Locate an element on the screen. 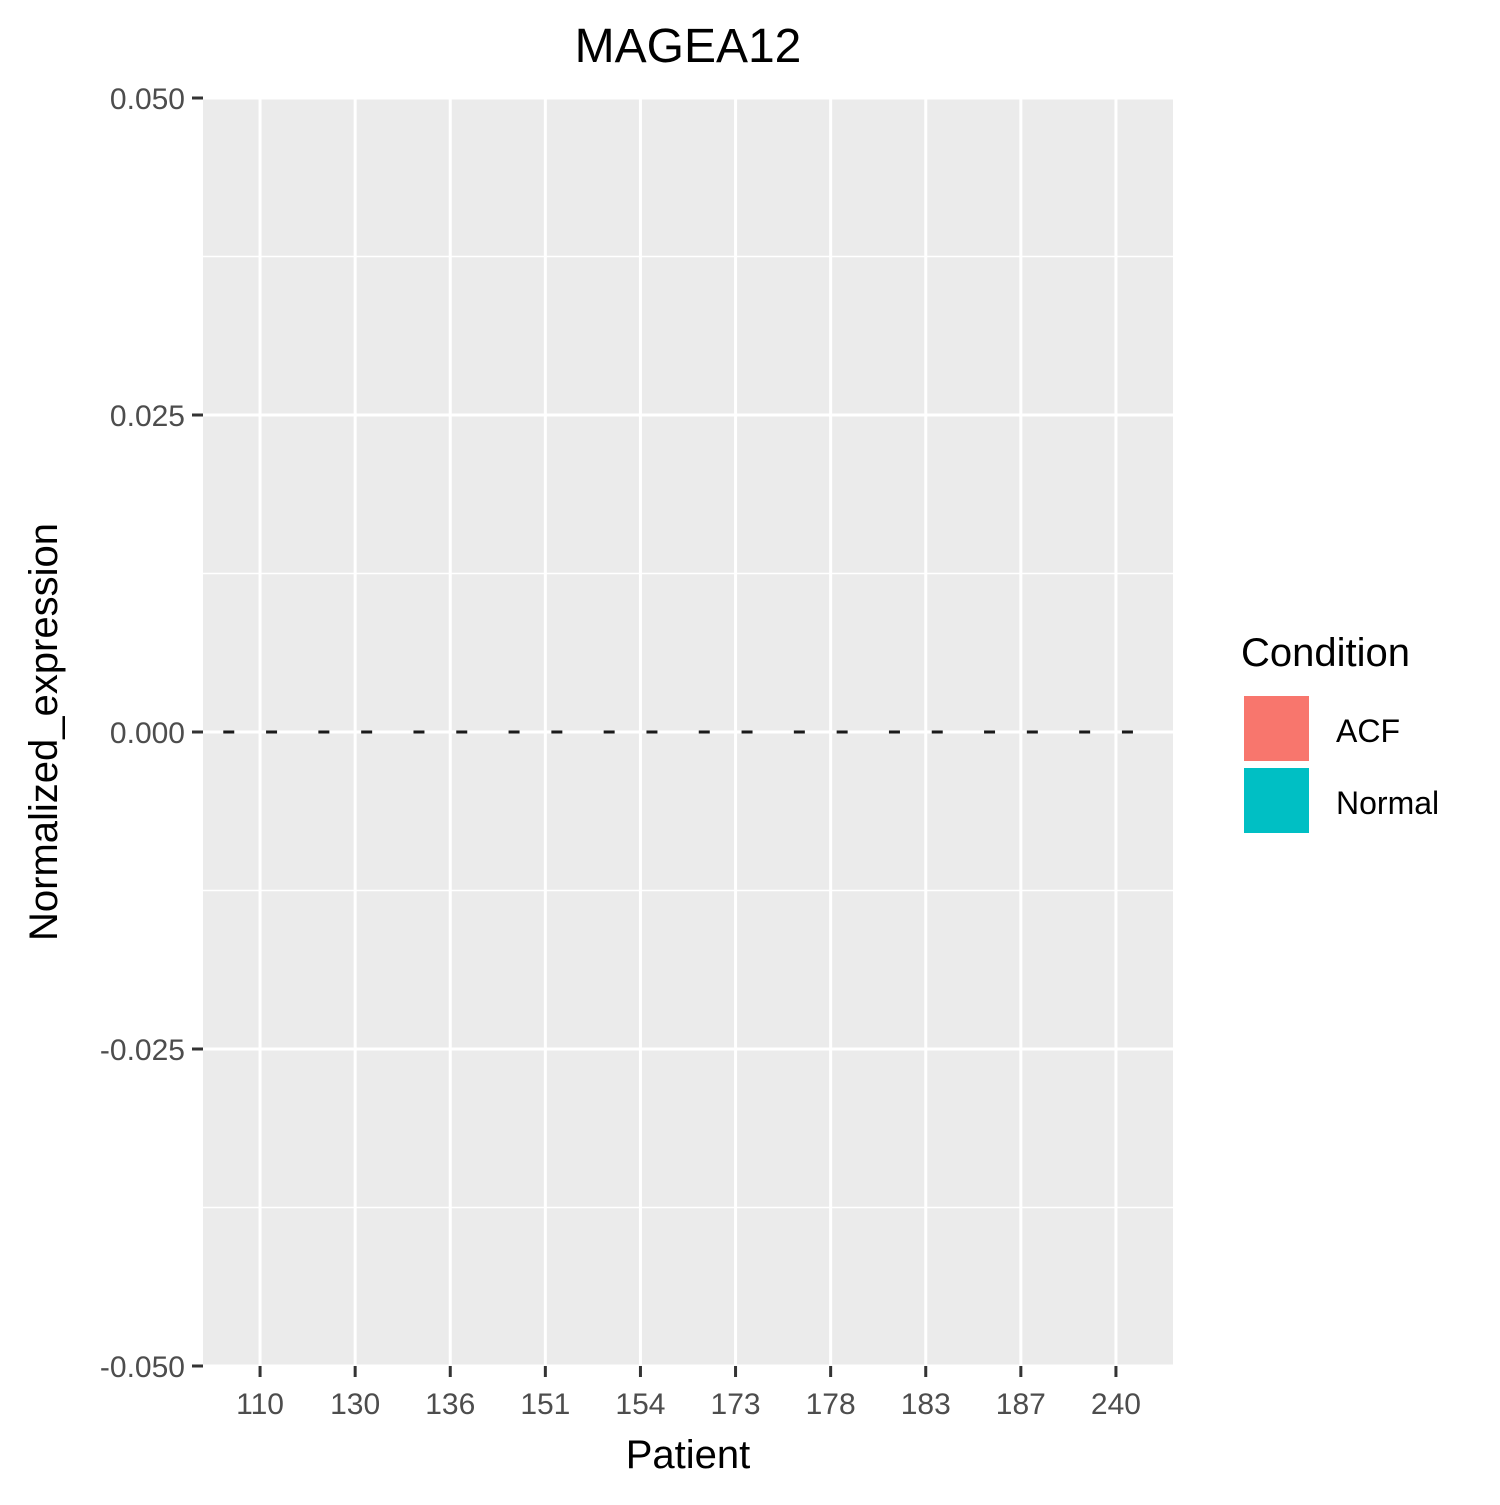 The width and height of the screenshot is (1500, 1505). x-tick-label: 136 is located at coordinates (450, 1404).